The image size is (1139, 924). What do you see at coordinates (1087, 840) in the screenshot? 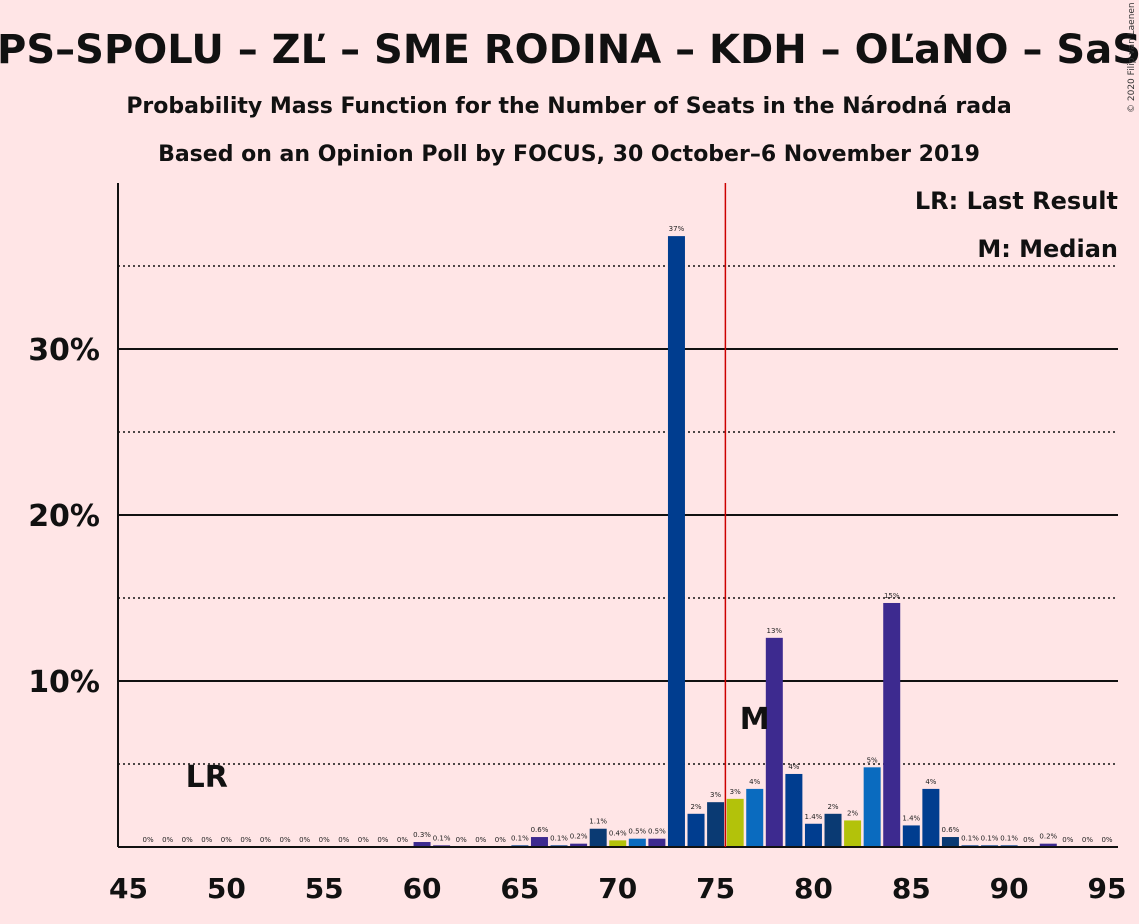
I see `data-label-seat-94: 0%` at bounding box center [1087, 840].